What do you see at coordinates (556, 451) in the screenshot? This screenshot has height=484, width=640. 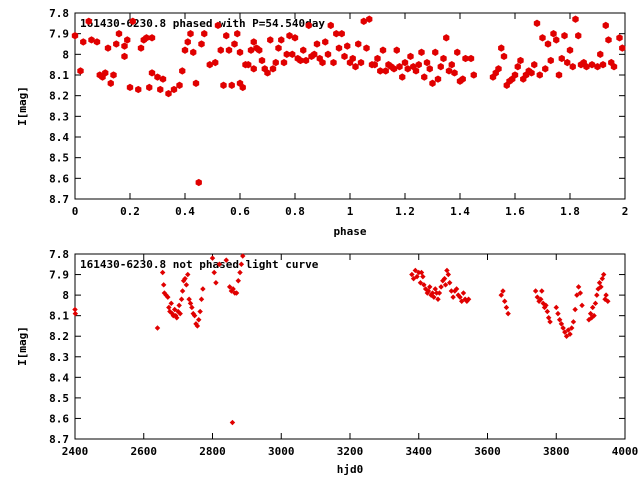 I see `x-tick-label: 3800` at bounding box center [556, 451].